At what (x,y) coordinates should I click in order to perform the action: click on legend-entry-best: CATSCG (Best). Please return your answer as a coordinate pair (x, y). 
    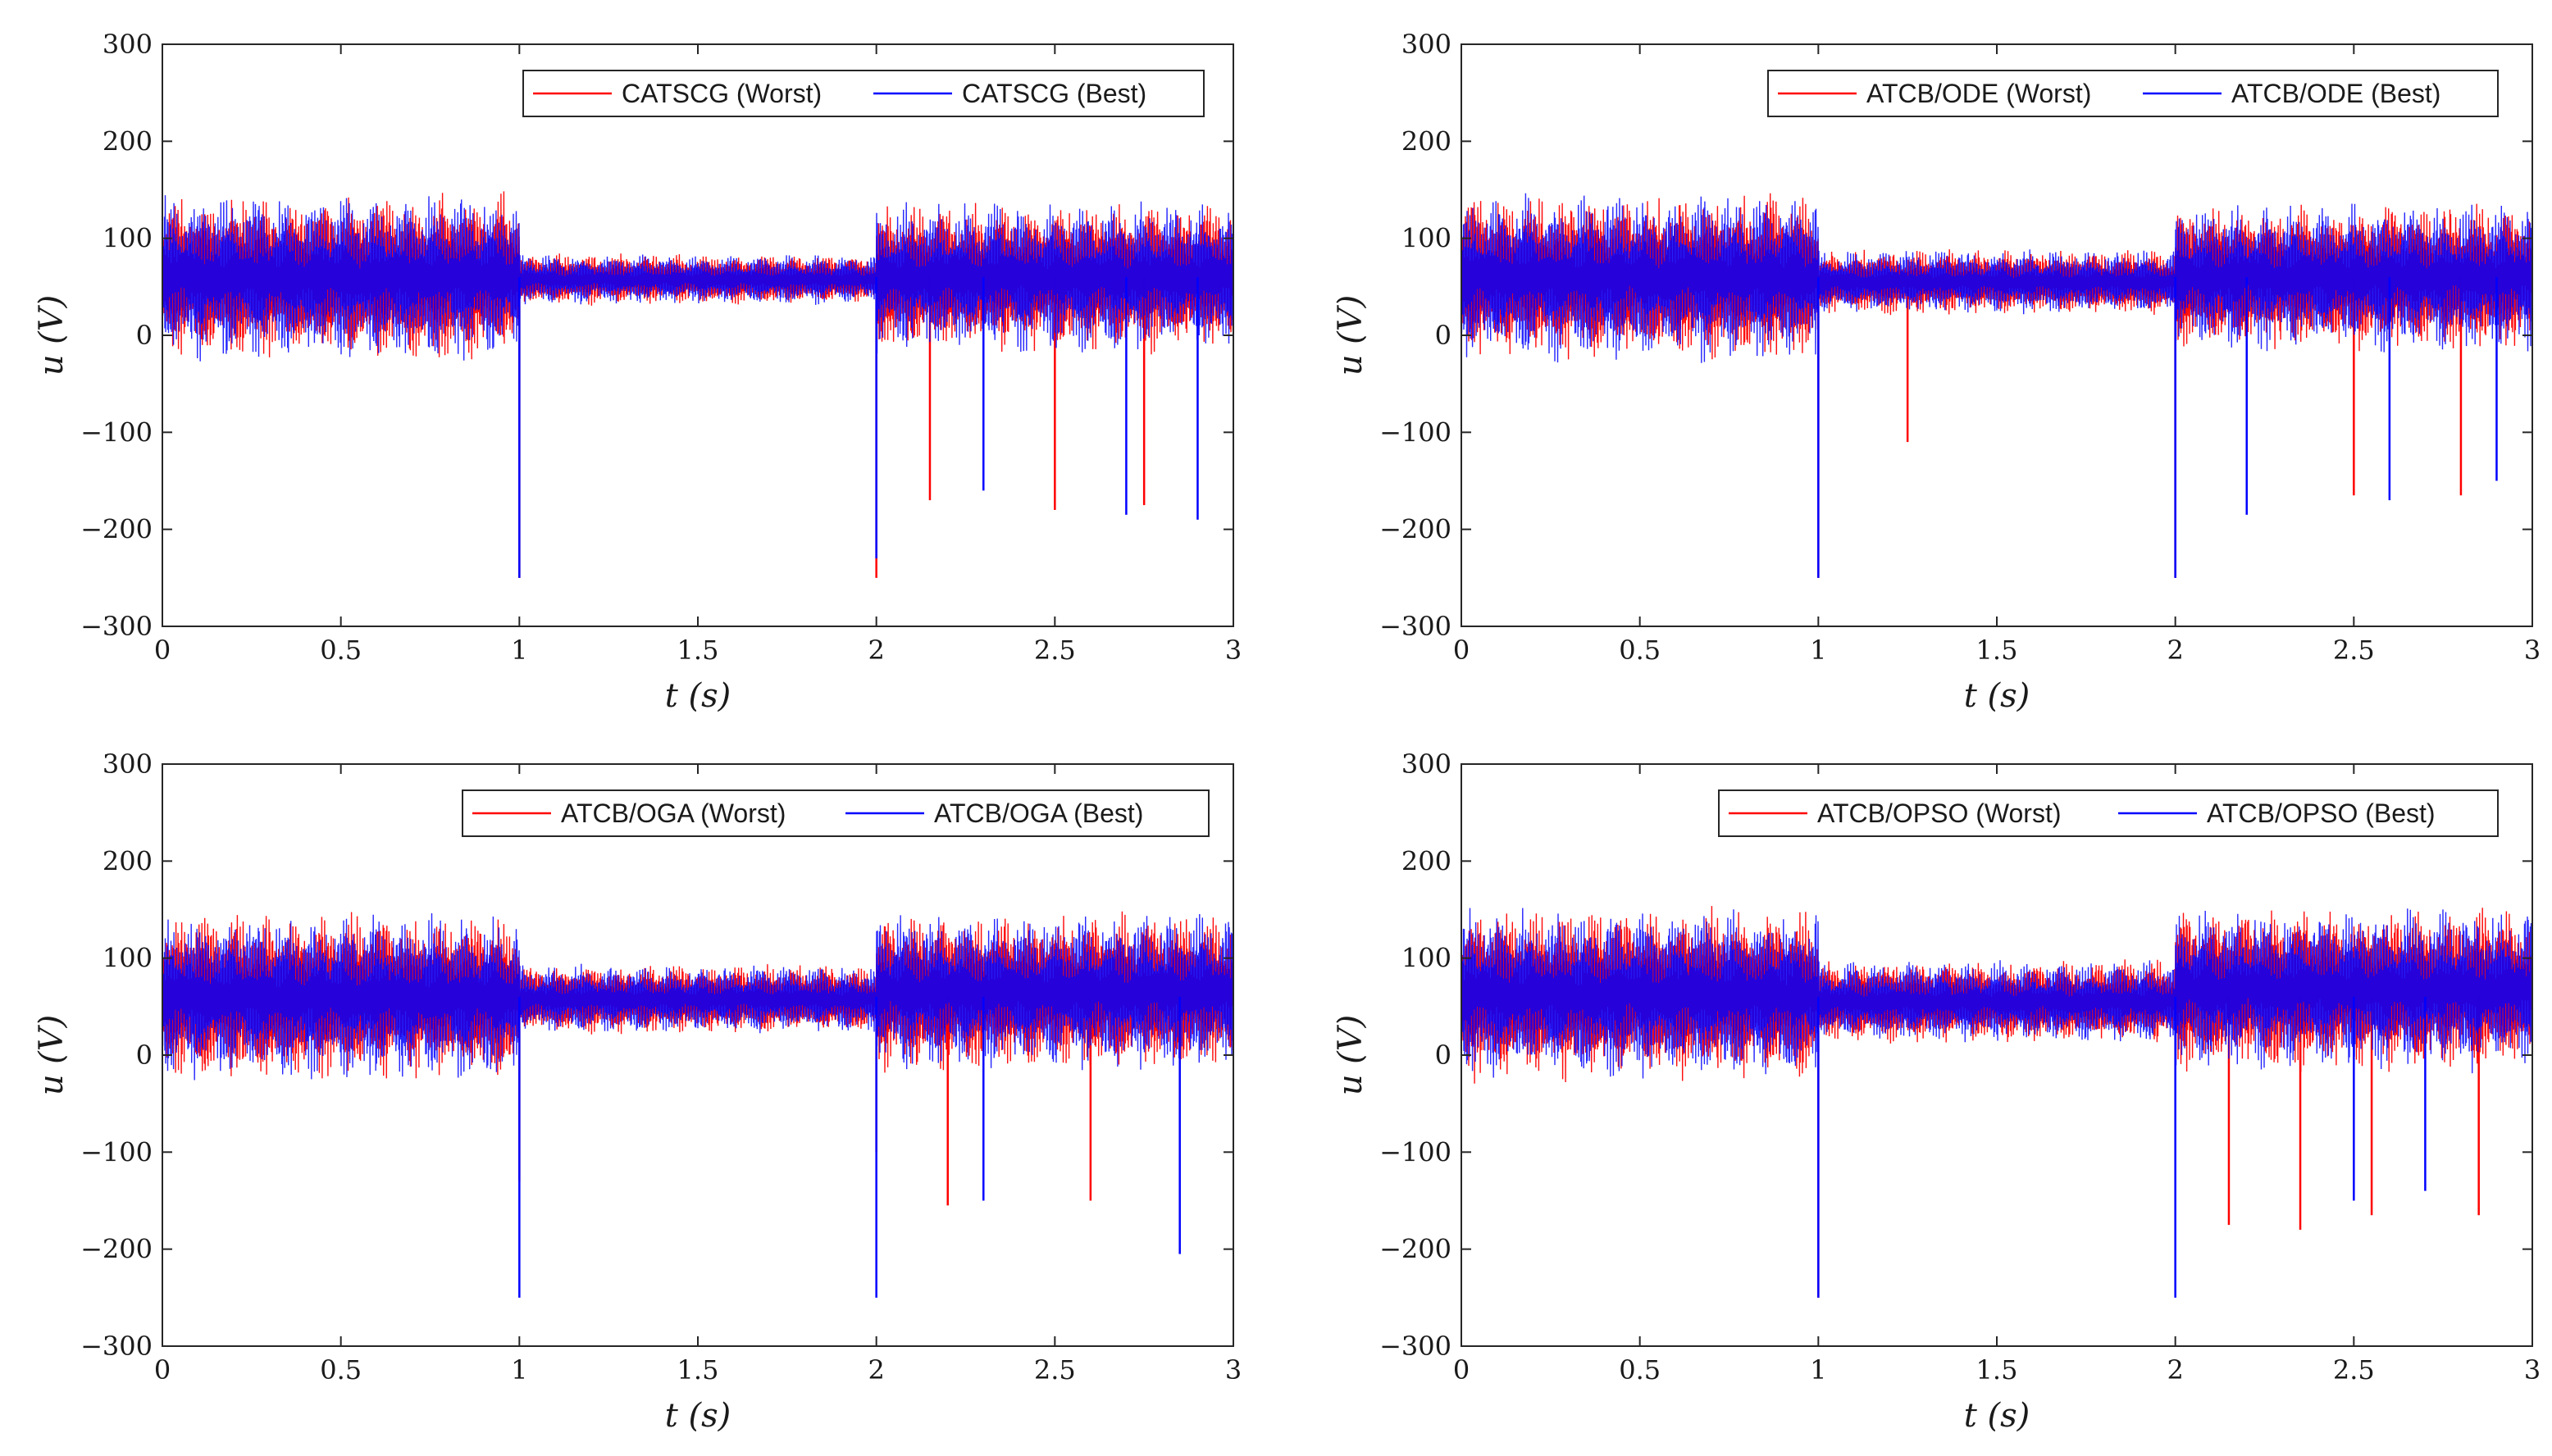
    Looking at the image, I should click on (1054, 93).